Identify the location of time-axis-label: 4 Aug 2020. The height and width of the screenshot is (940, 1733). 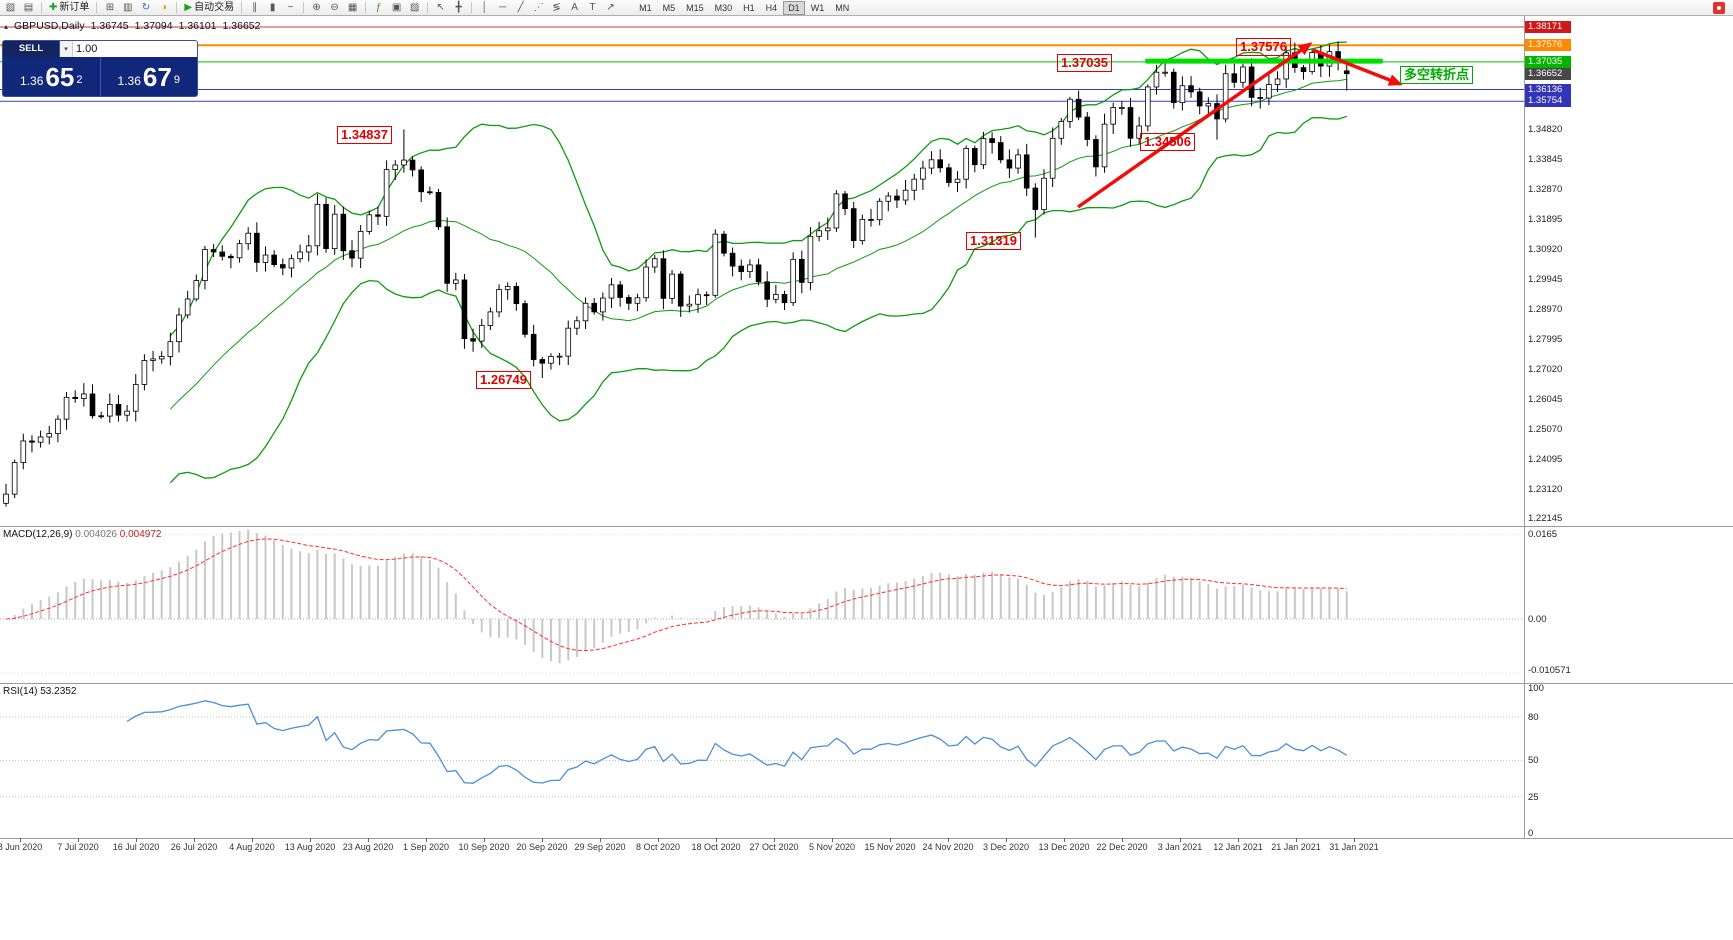
(252, 847).